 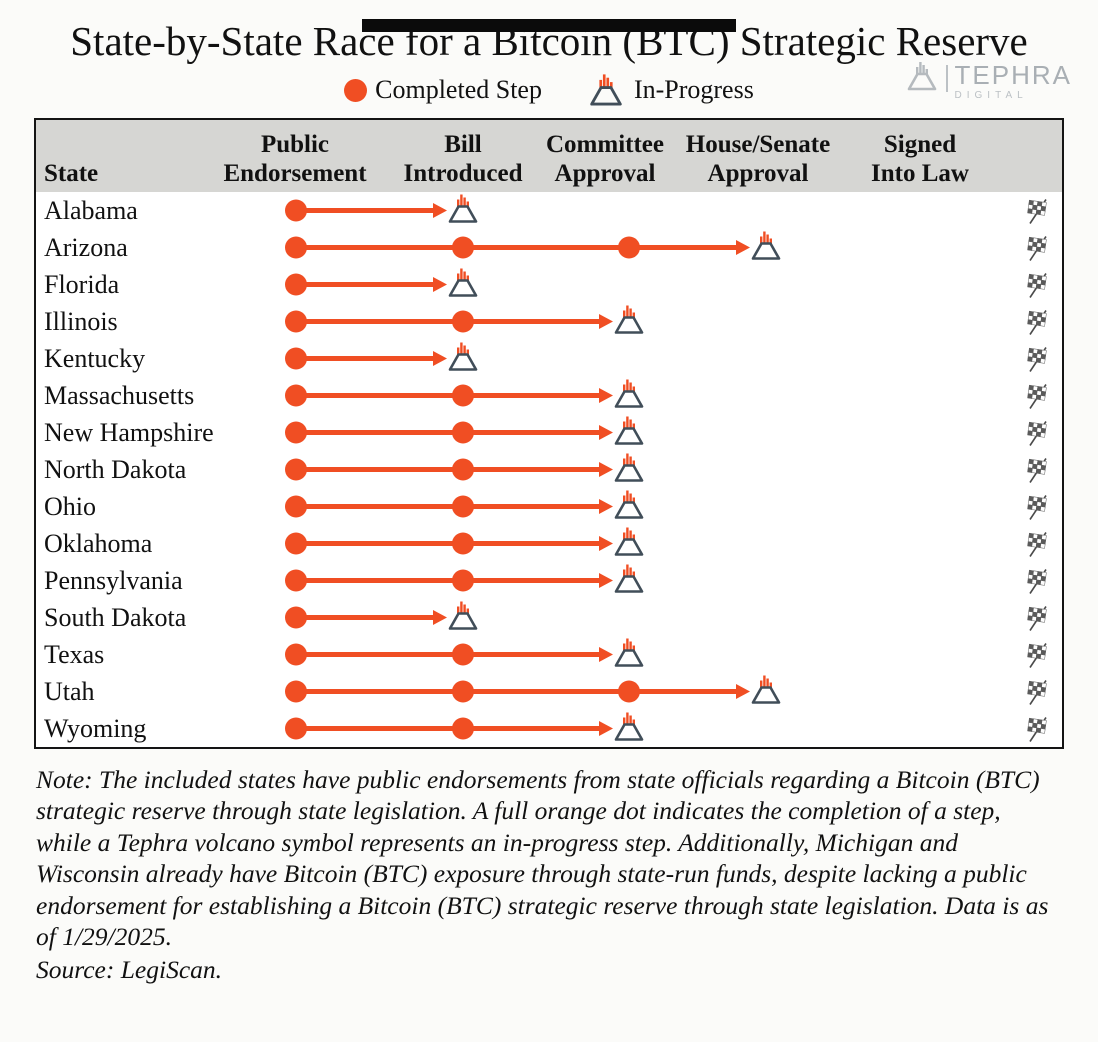 I want to click on logo-divider, so click(x=946, y=79).